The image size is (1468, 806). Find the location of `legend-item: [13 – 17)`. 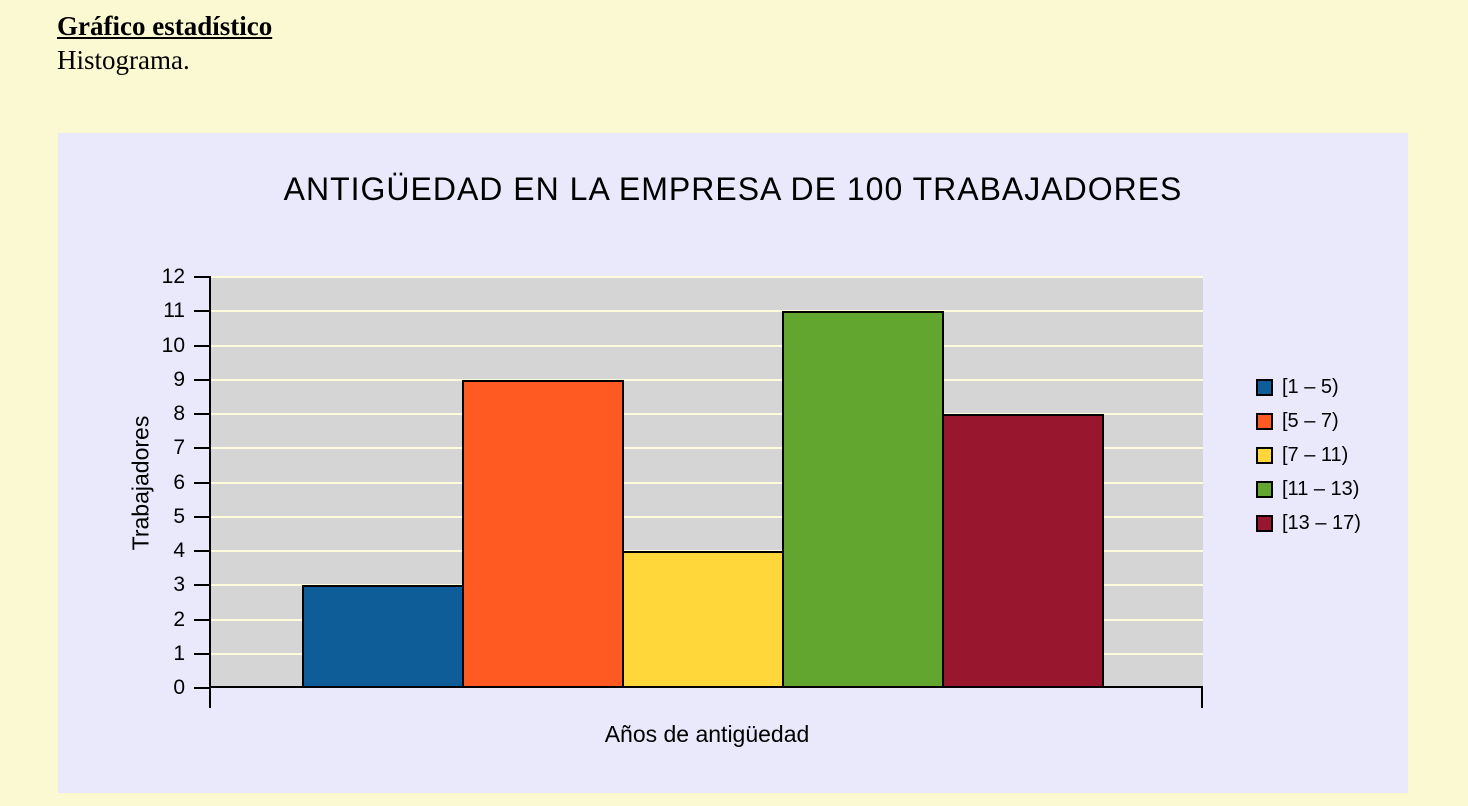

legend-item: [13 – 17) is located at coordinates (1308, 523).